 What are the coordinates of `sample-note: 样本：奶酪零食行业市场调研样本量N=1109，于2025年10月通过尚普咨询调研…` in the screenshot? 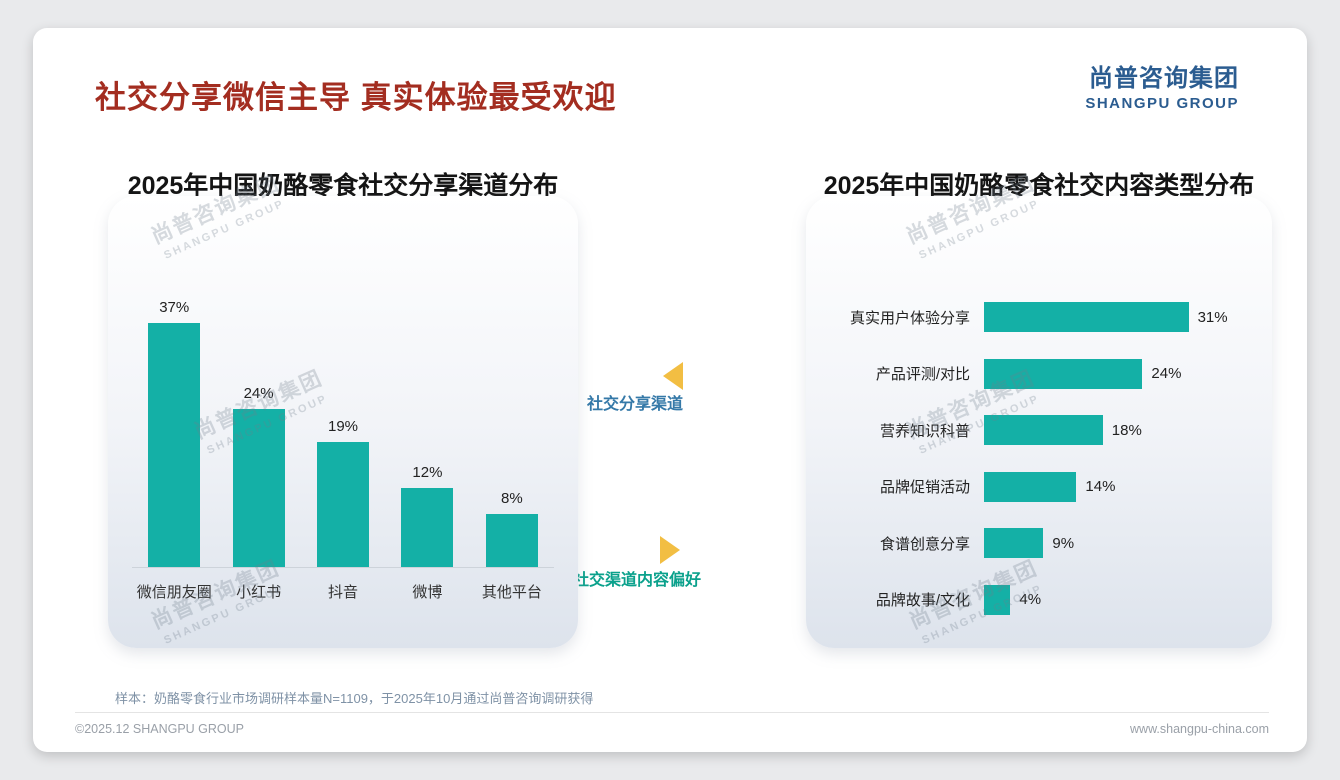 It's located at (354, 698).